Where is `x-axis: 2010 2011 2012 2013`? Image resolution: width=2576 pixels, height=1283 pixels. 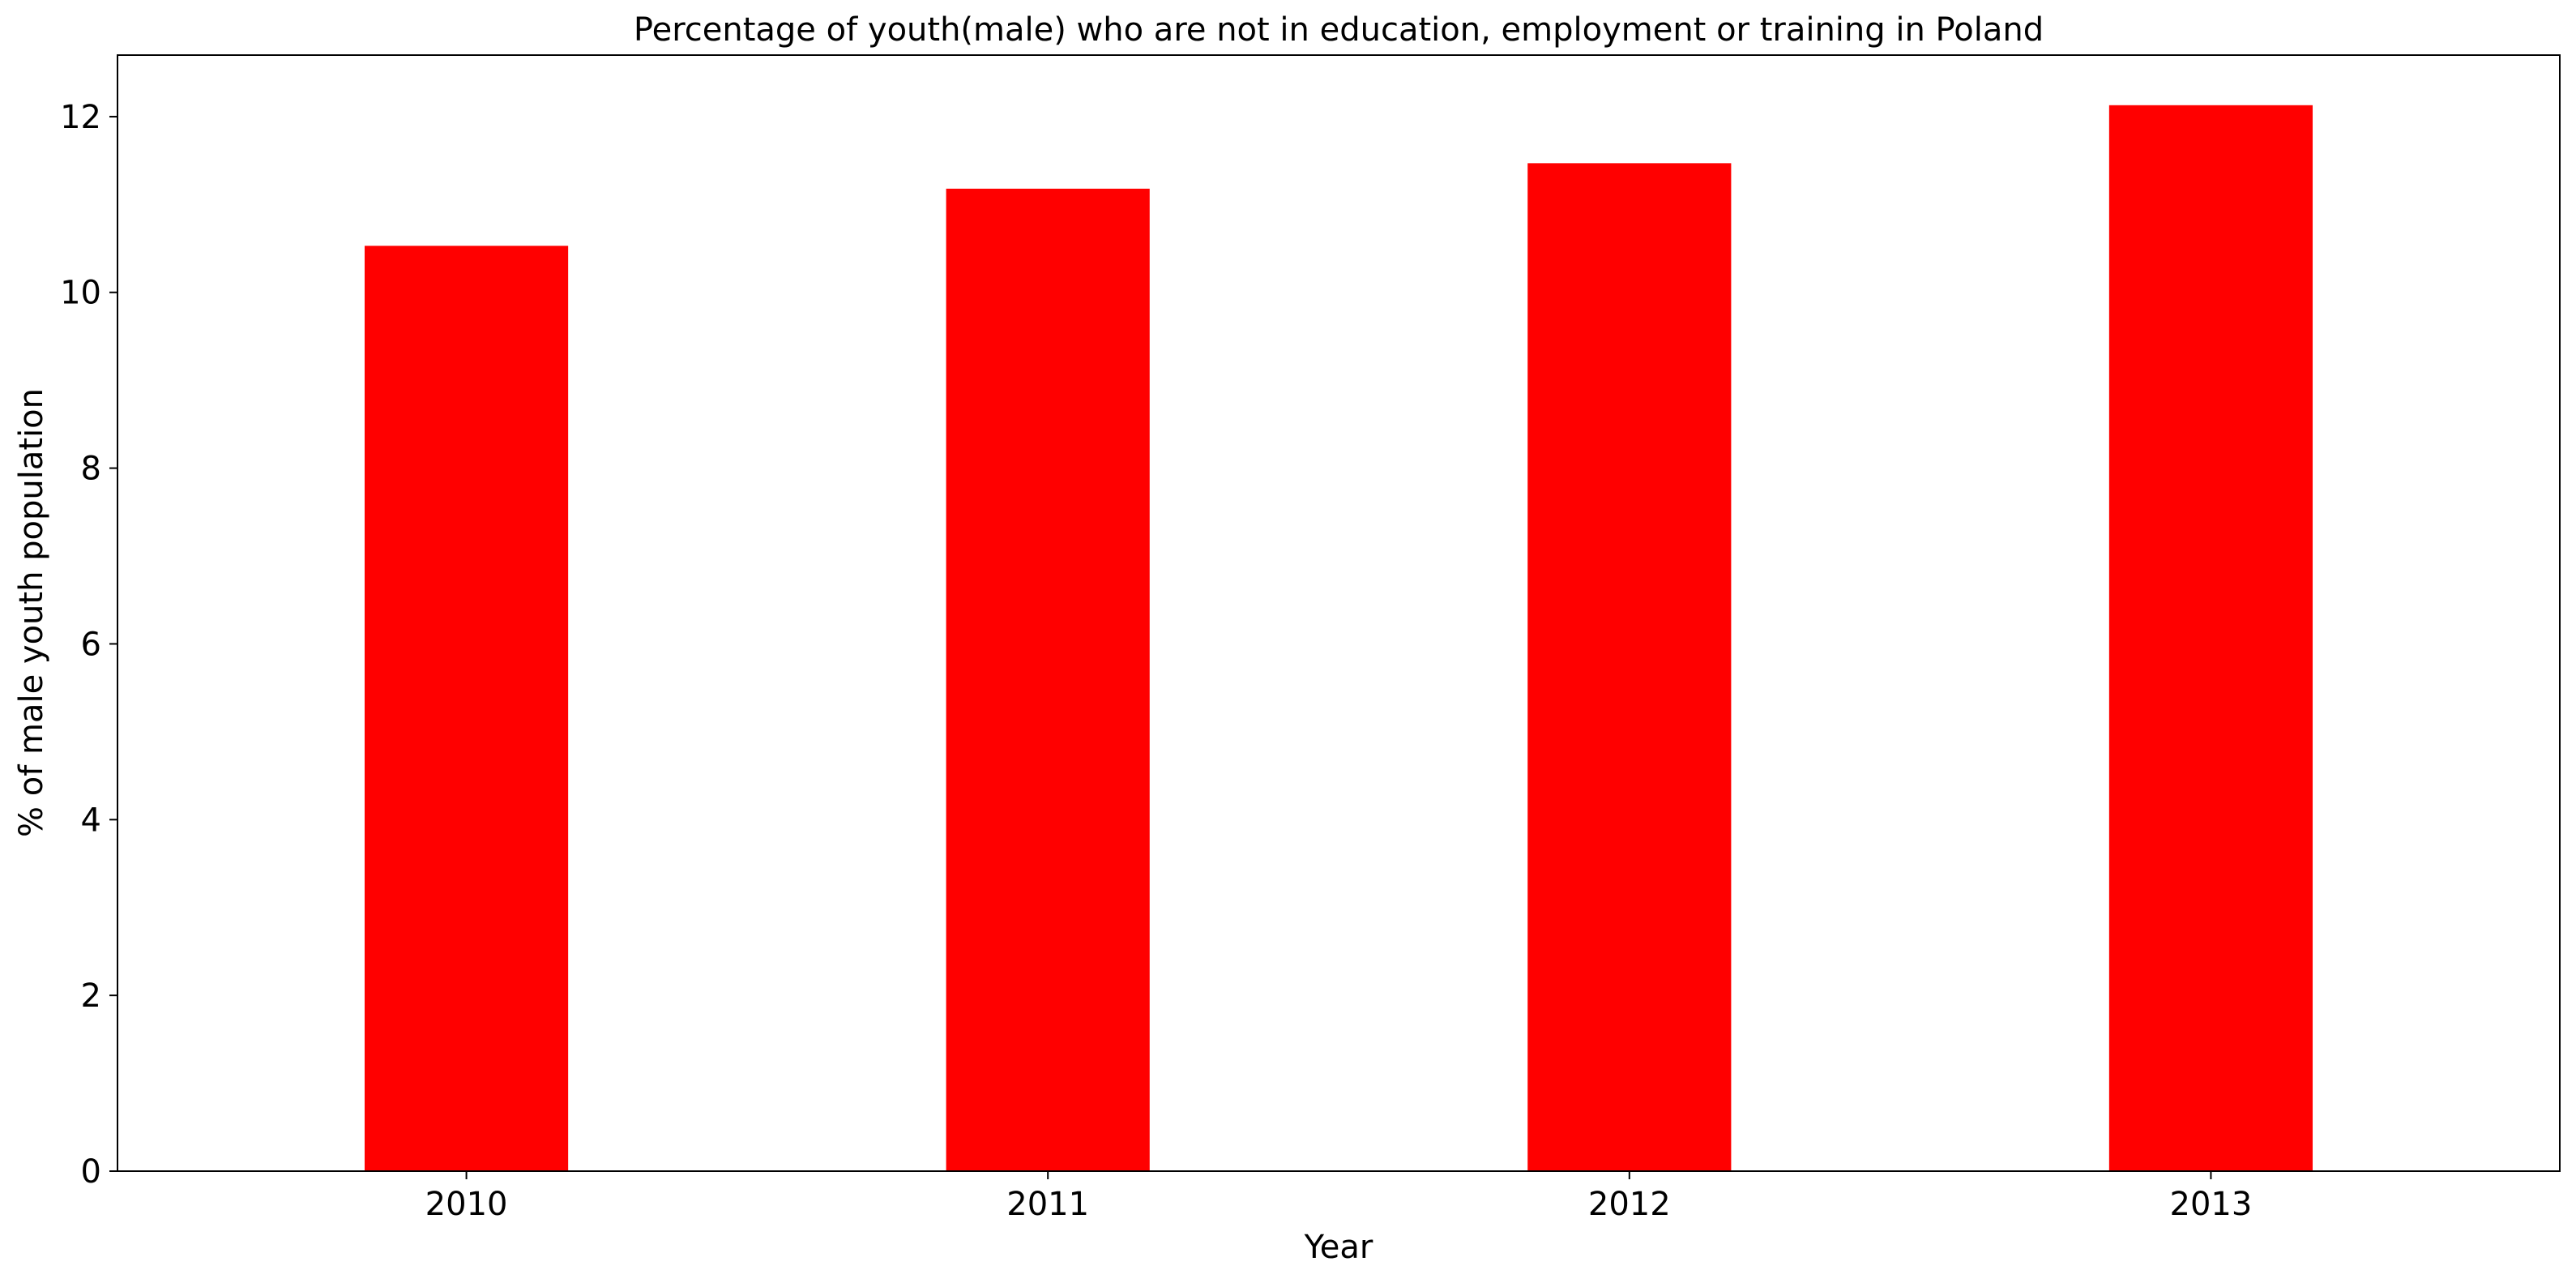
x-axis: 2010 2011 2012 2013 is located at coordinates (1339, 1197).